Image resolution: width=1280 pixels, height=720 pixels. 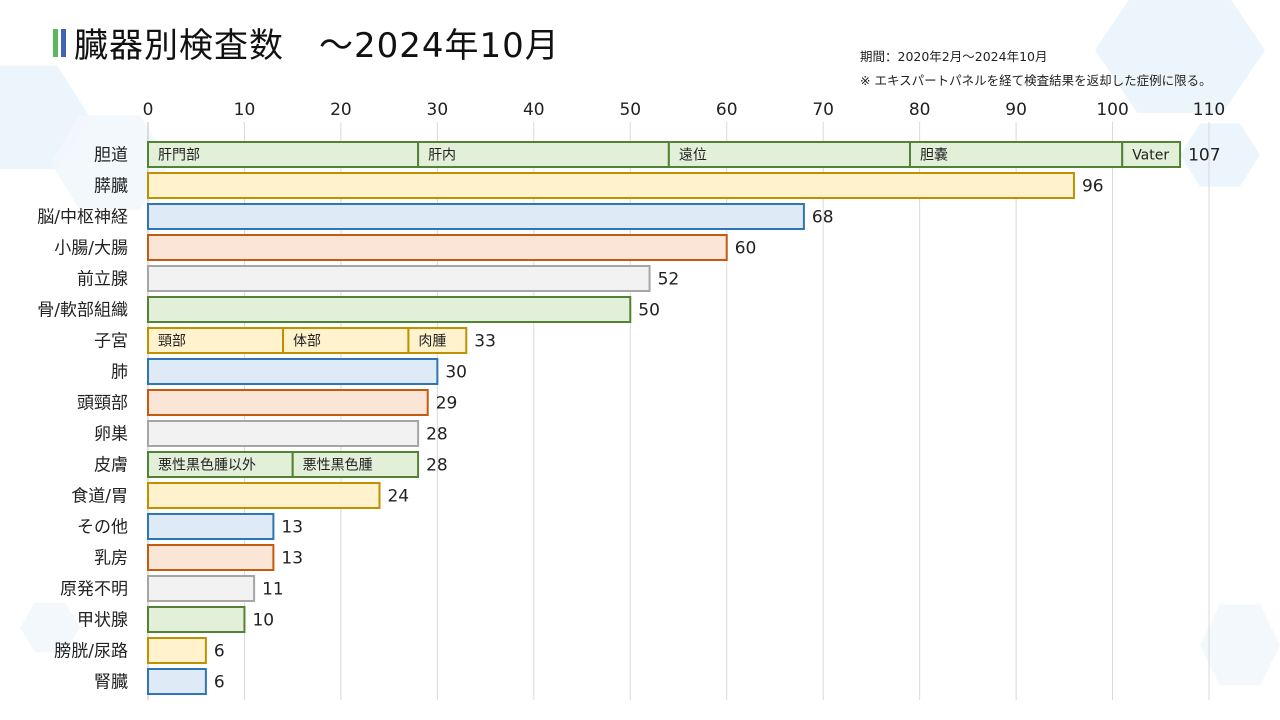 I want to click on segment-label: 肉腫, so click(x=432, y=342).